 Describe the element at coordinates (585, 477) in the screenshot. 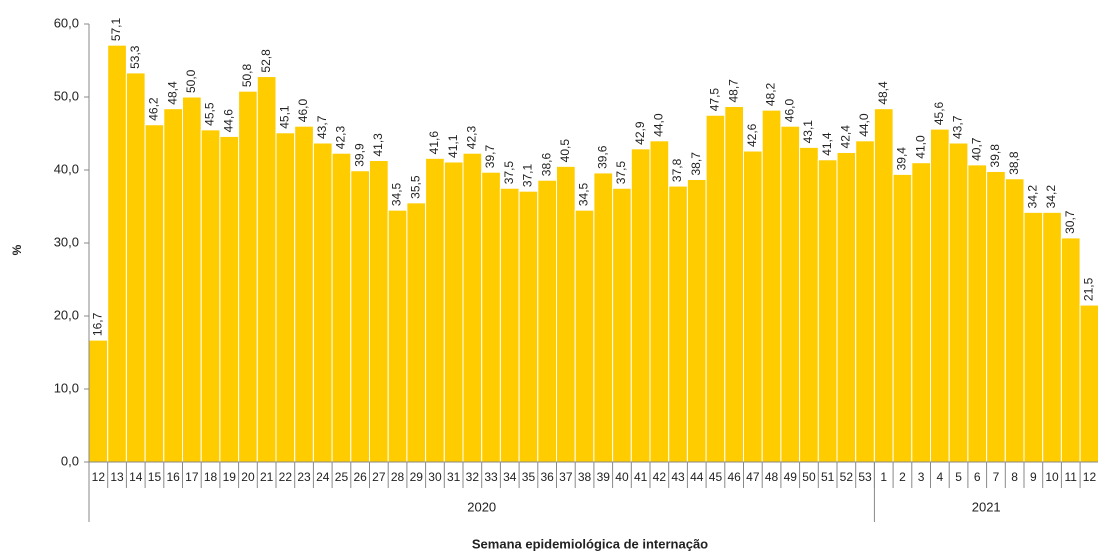

I see `x-tick-label: 38` at that location.